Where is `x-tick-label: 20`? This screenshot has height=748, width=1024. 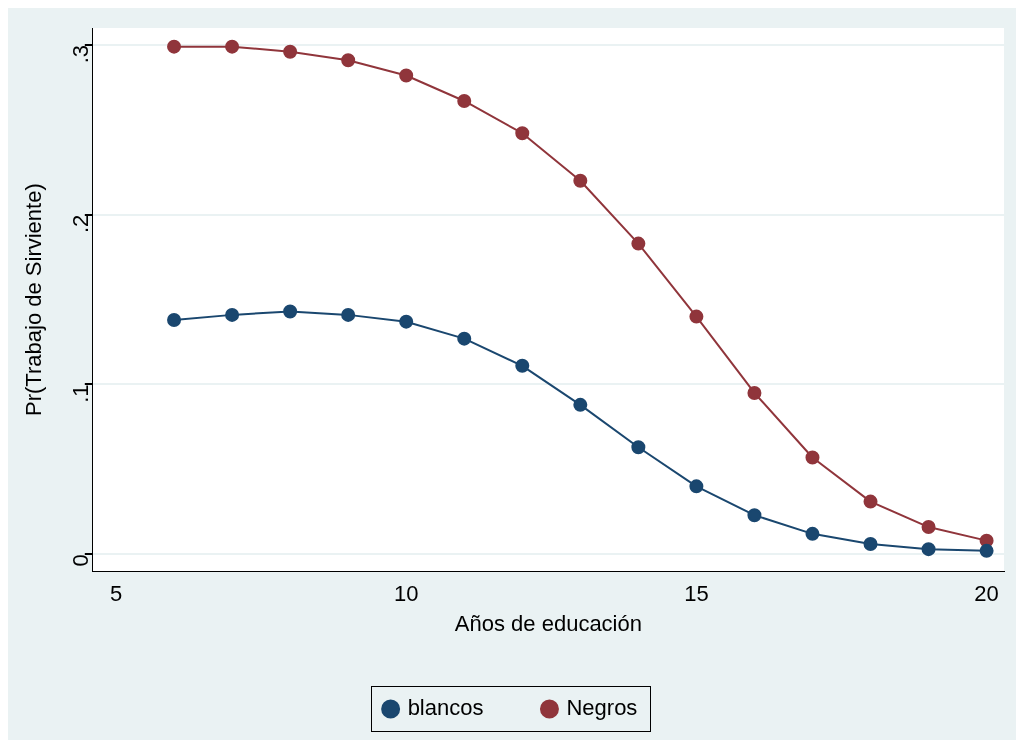
x-tick-label: 20 is located at coordinates (986, 594).